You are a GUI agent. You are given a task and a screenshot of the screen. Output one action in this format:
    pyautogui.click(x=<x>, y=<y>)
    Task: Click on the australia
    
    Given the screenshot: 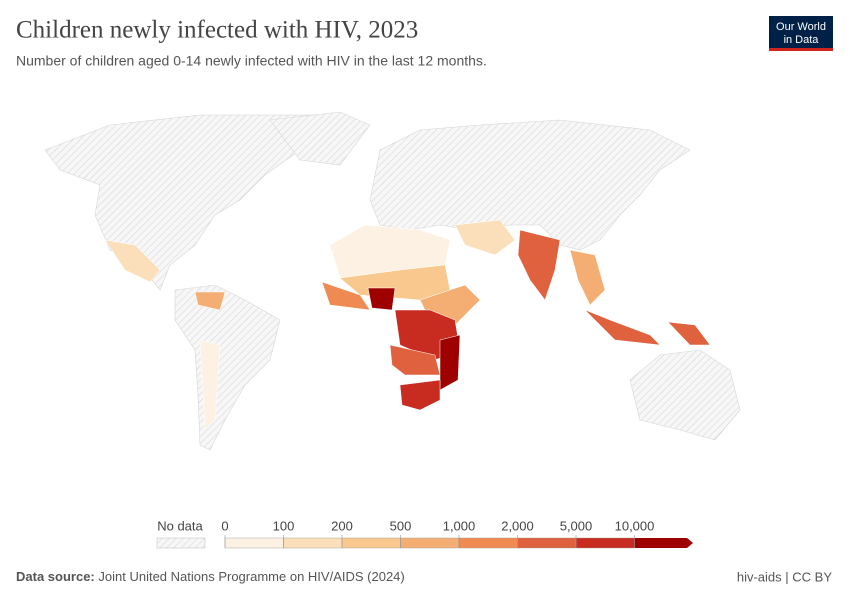 What is the action you would take?
    pyautogui.click(x=685, y=395)
    